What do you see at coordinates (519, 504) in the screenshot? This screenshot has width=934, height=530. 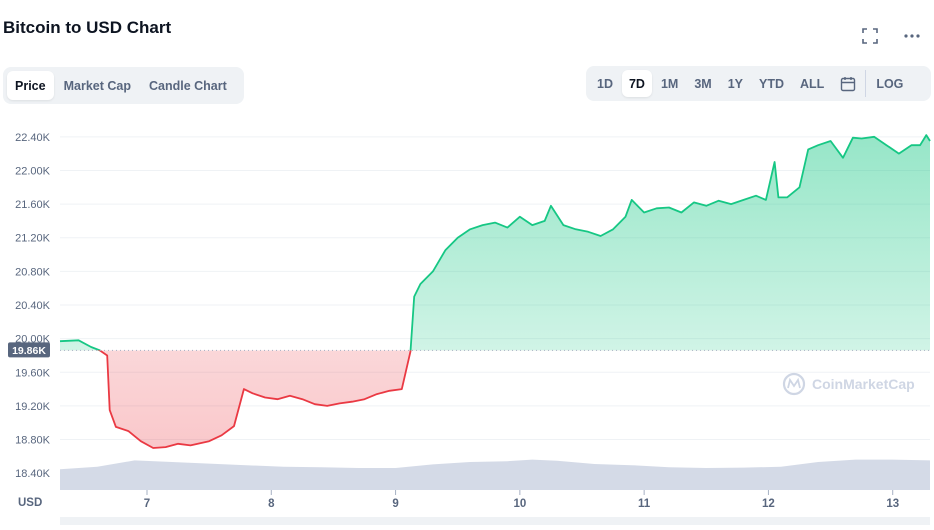 I see `x-tick-label: 10` at bounding box center [519, 504].